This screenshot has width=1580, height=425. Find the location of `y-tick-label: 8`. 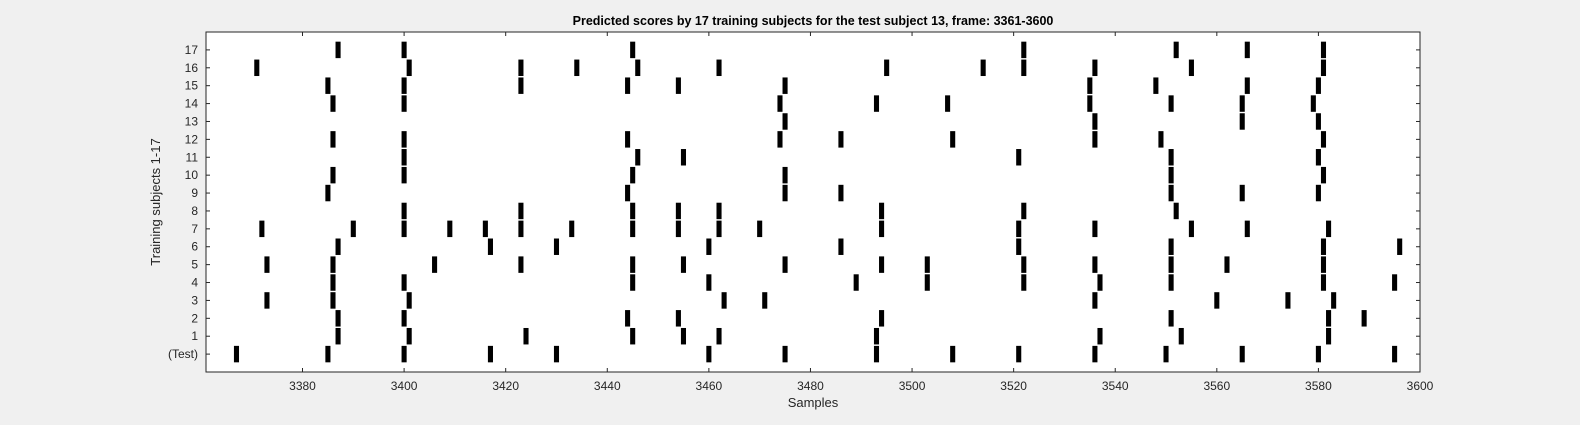

y-tick-label: 8 is located at coordinates (194, 211).